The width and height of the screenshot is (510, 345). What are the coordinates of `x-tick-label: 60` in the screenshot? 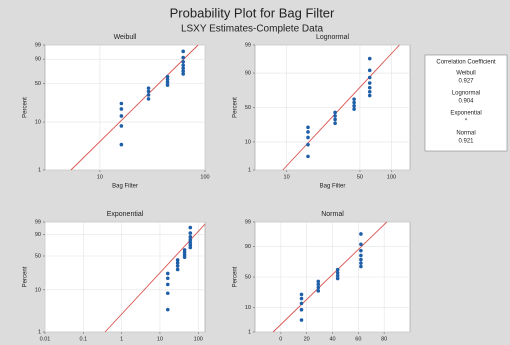 It's located at (358, 339).